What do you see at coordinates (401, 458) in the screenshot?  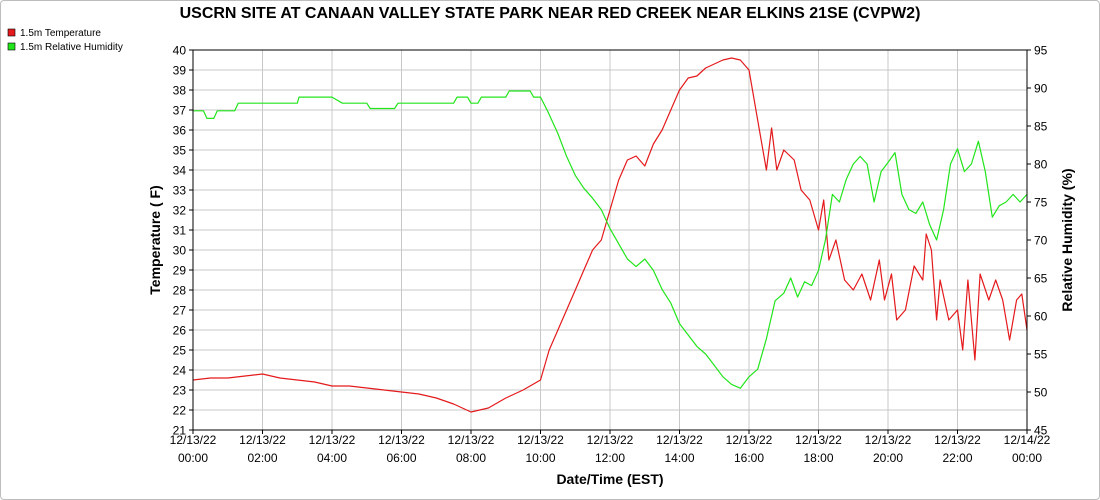 I see `x-tick-time-label: 06:00` at bounding box center [401, 458].